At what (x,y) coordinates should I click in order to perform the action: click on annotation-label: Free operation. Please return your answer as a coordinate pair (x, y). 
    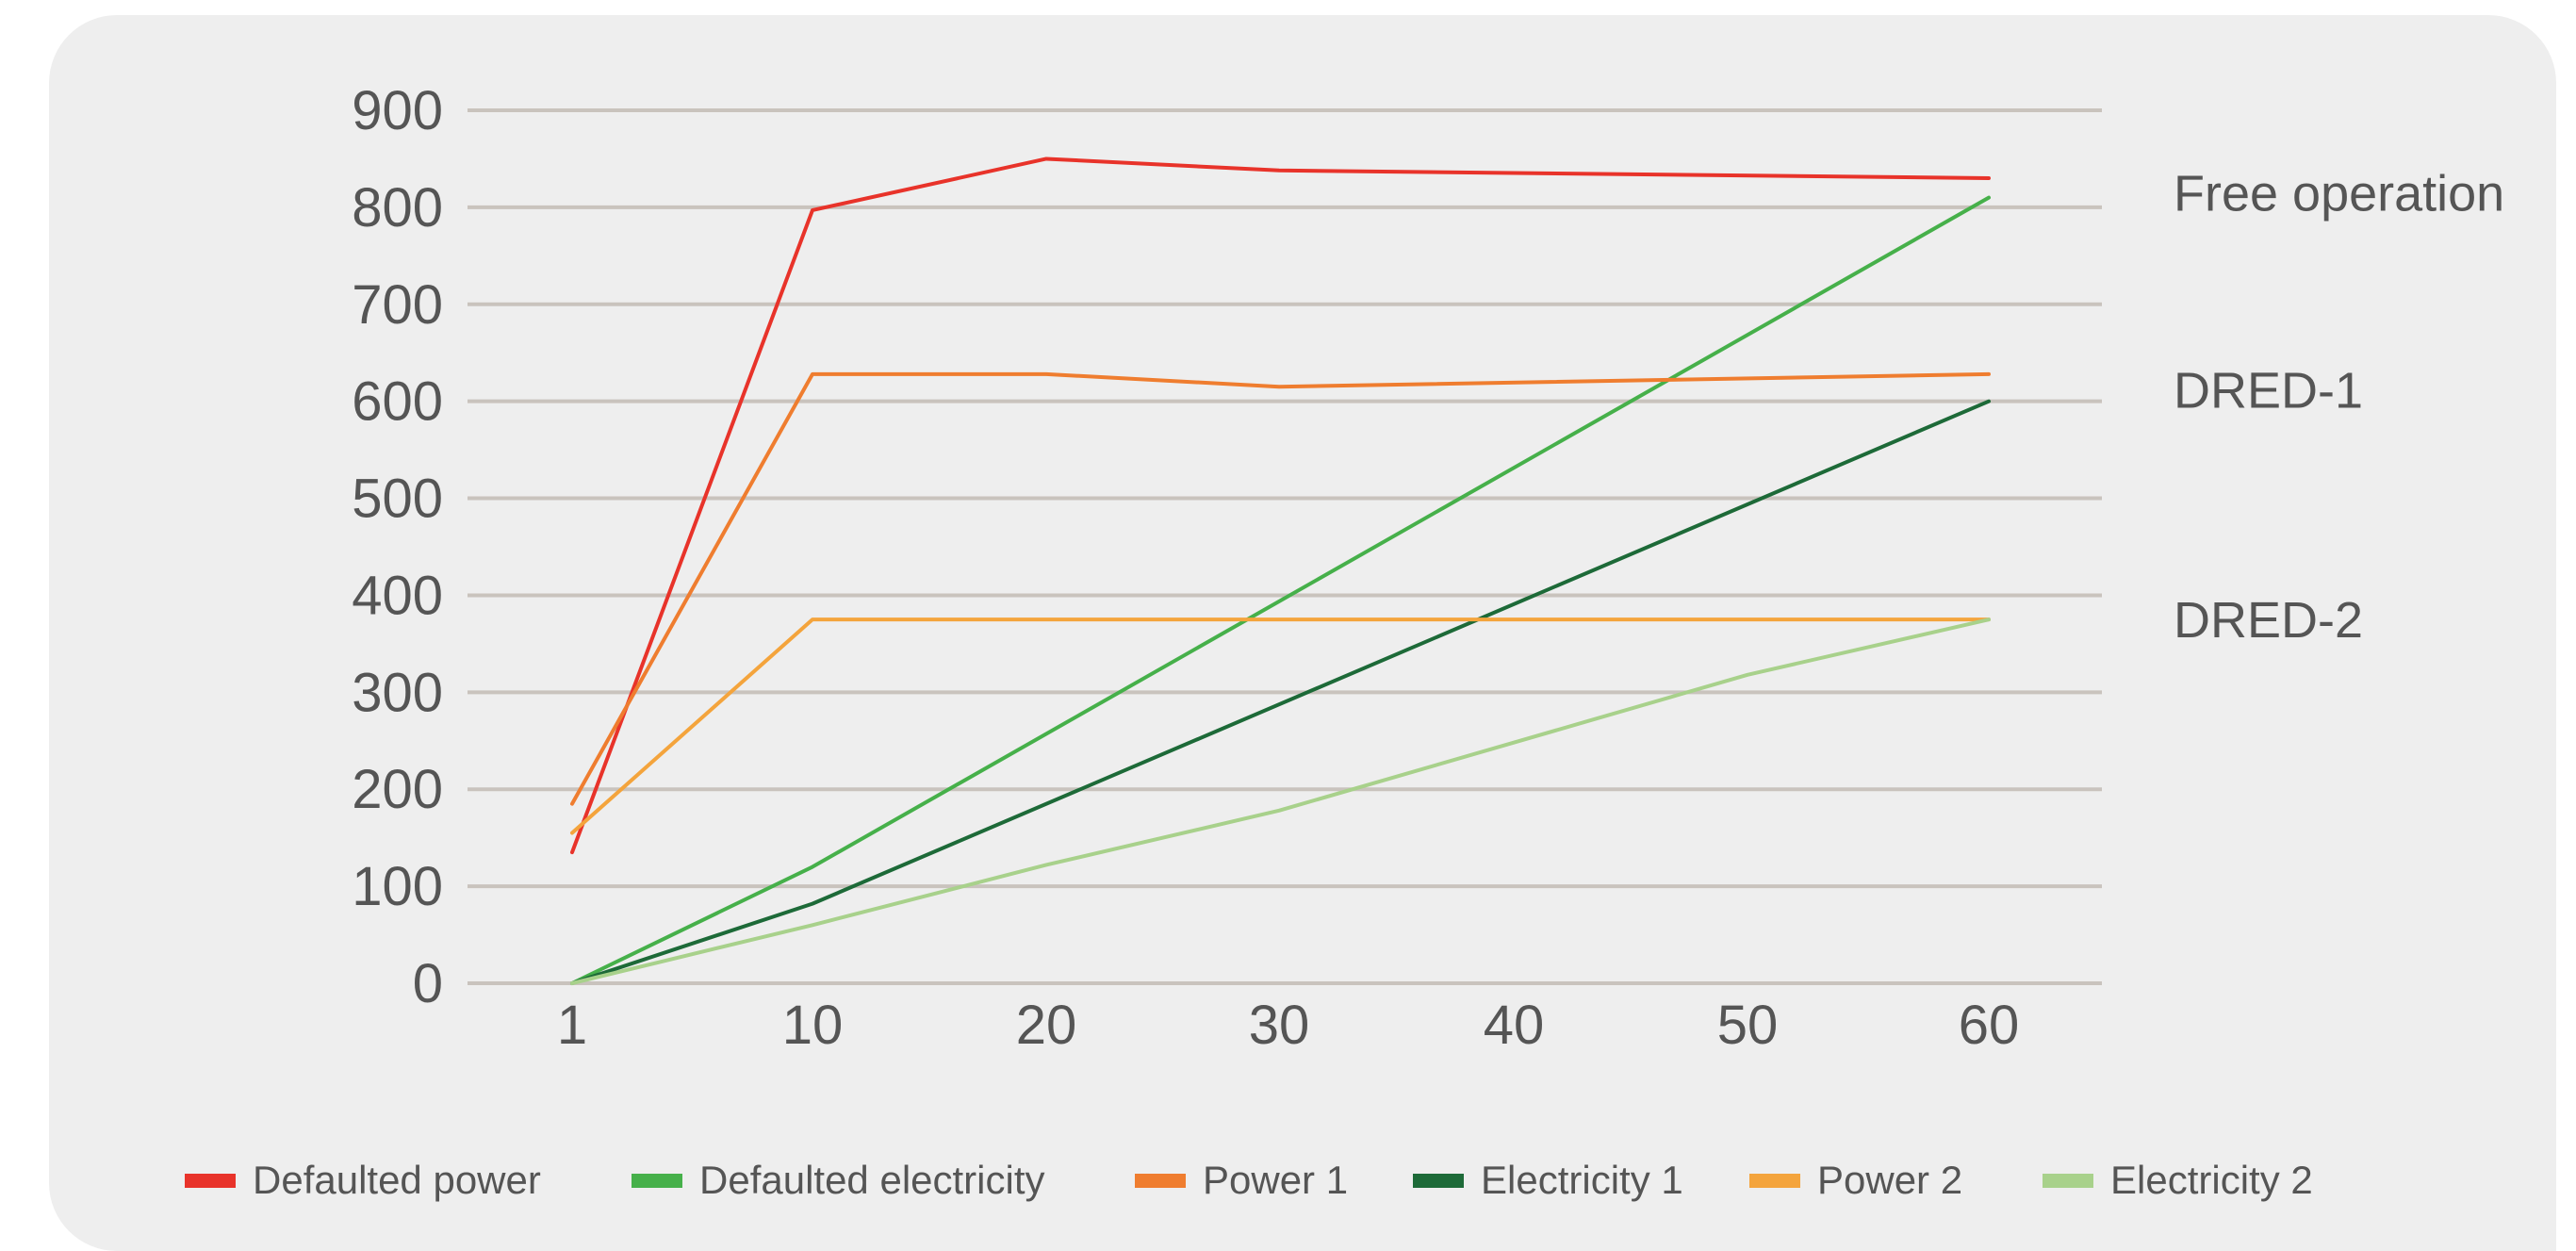
    Looking at the image, I should click on (2339, 193).